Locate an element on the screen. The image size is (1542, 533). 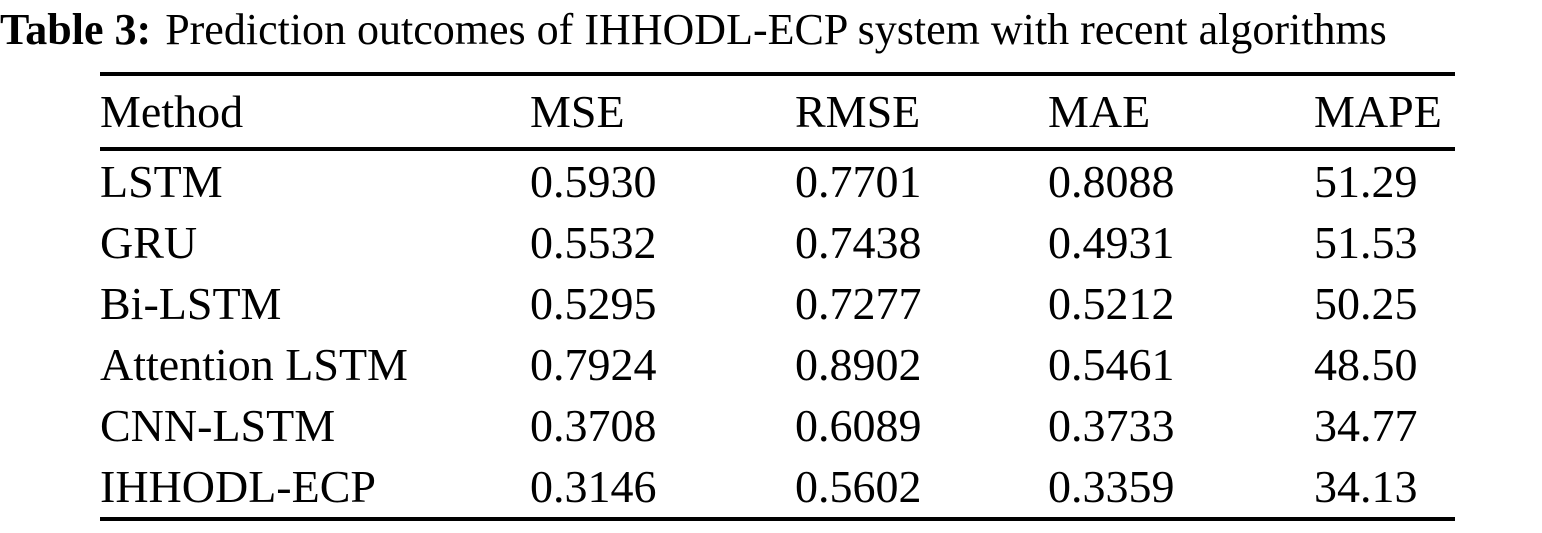
table-row: LSTM 0.5930 0.7701 0.8088 51.29 is located at coordinates (777, 181).